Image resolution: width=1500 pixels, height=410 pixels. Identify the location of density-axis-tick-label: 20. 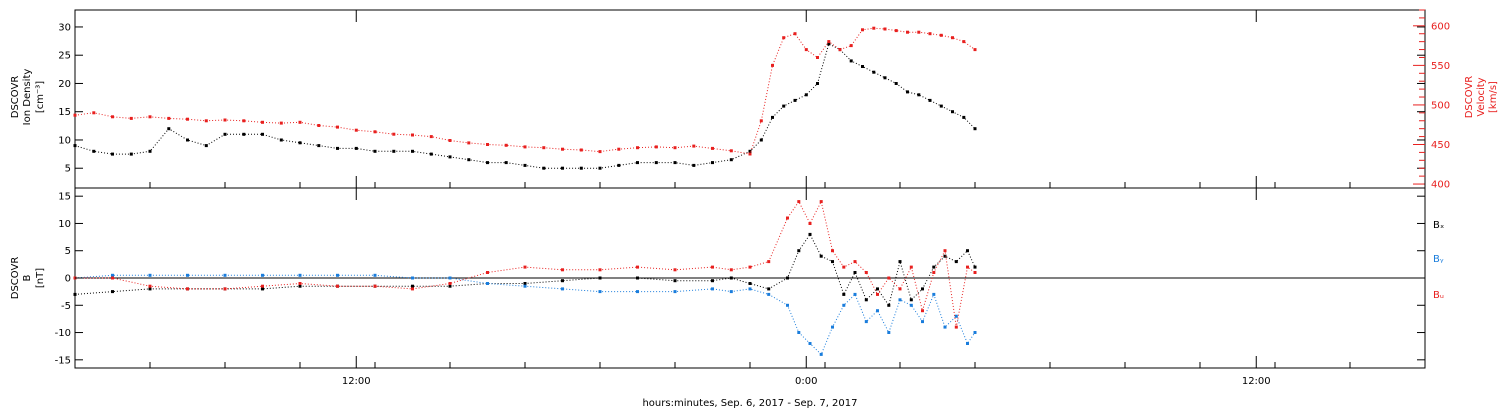
(64, 84).